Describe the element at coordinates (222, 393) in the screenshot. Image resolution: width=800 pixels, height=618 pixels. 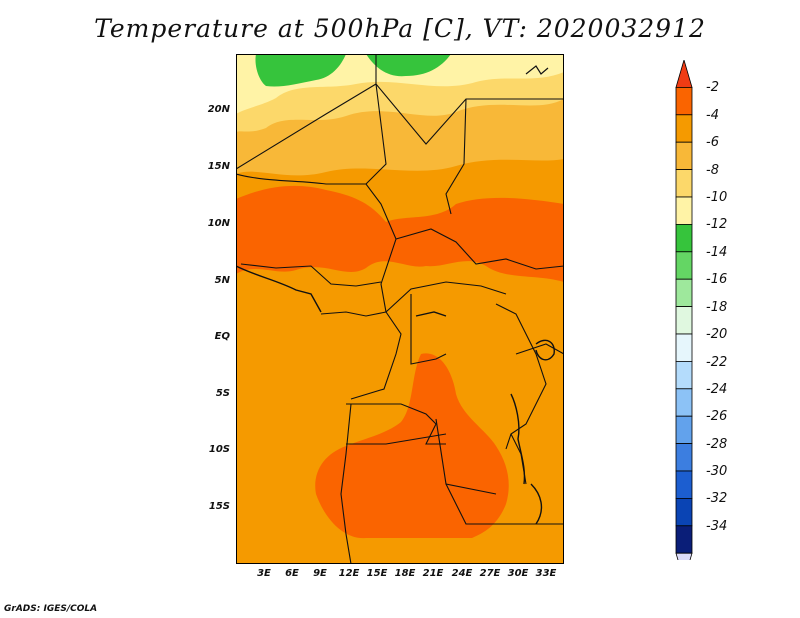
I see `lat-label: 5S` at that location.